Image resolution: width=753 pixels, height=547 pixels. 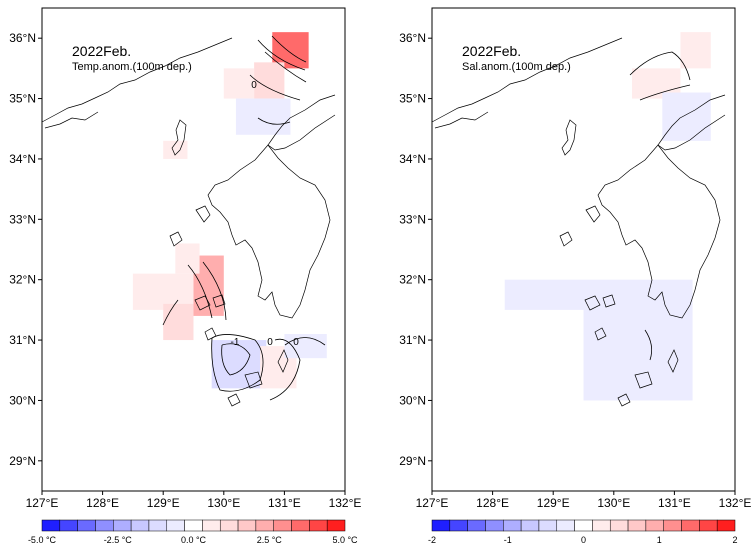 What do you see at coordinates (132, 67) in the screenshot?
I see `panel-subtitle: Temp.anom.(100m dep.)` at bounding box center [132, 67].